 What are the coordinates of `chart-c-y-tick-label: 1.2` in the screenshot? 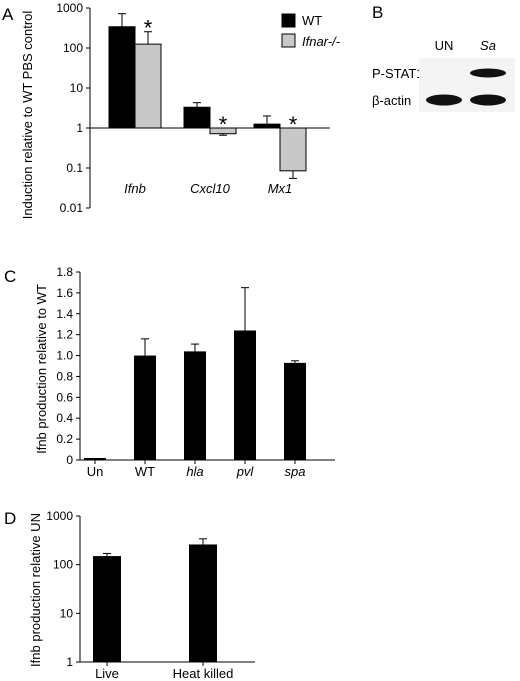 It's located at (64, 335).